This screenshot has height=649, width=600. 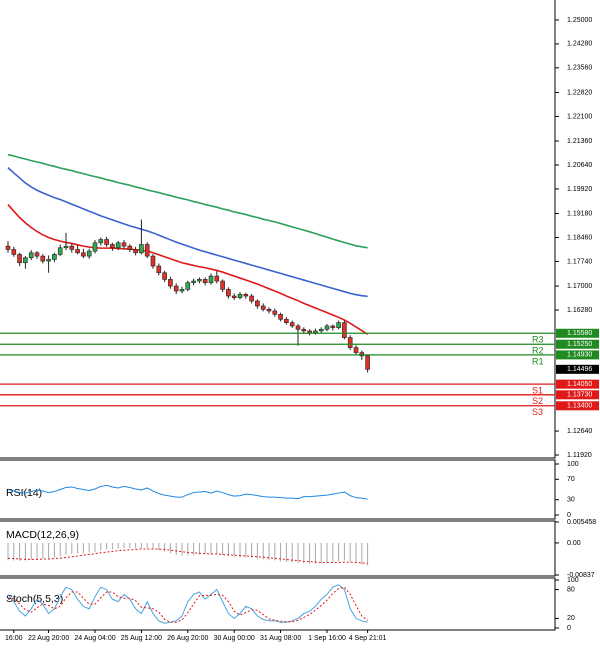 I want to click on x-tick-label: 30 Aug 00:00, so click(x=234, y=638).